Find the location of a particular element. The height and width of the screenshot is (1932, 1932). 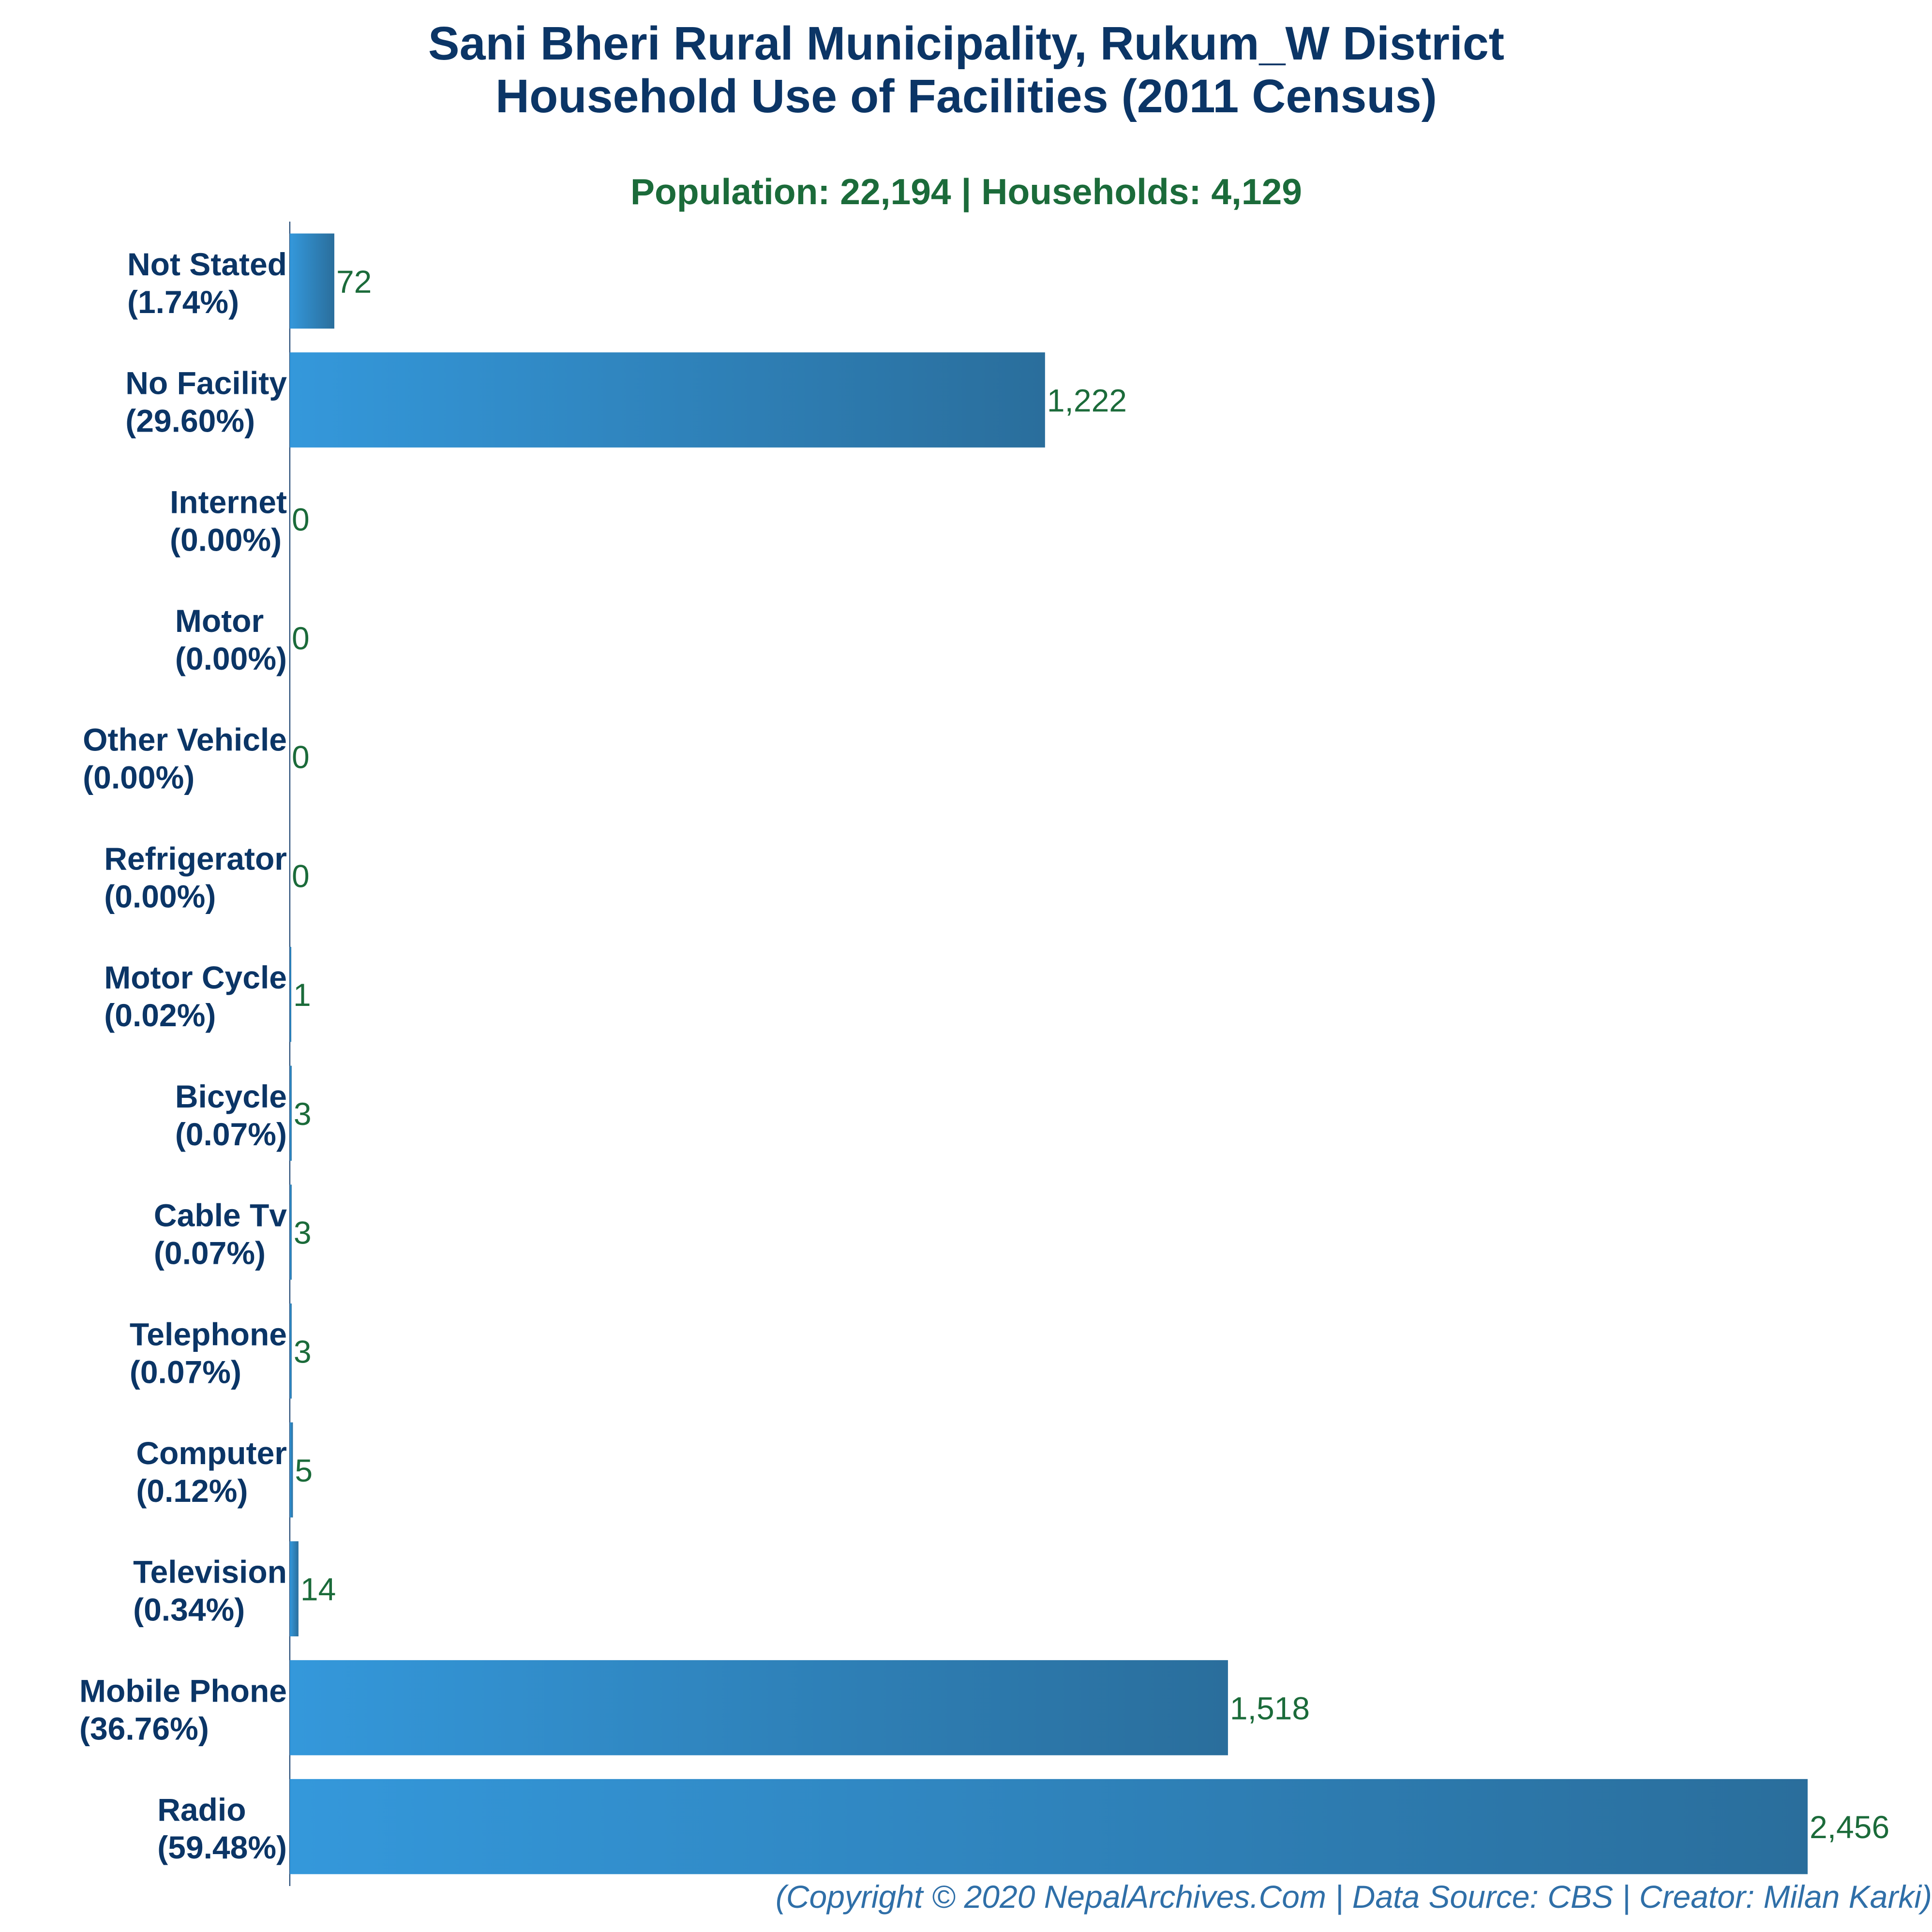

value-label-3: 0 is located at coordinates (301, 638).